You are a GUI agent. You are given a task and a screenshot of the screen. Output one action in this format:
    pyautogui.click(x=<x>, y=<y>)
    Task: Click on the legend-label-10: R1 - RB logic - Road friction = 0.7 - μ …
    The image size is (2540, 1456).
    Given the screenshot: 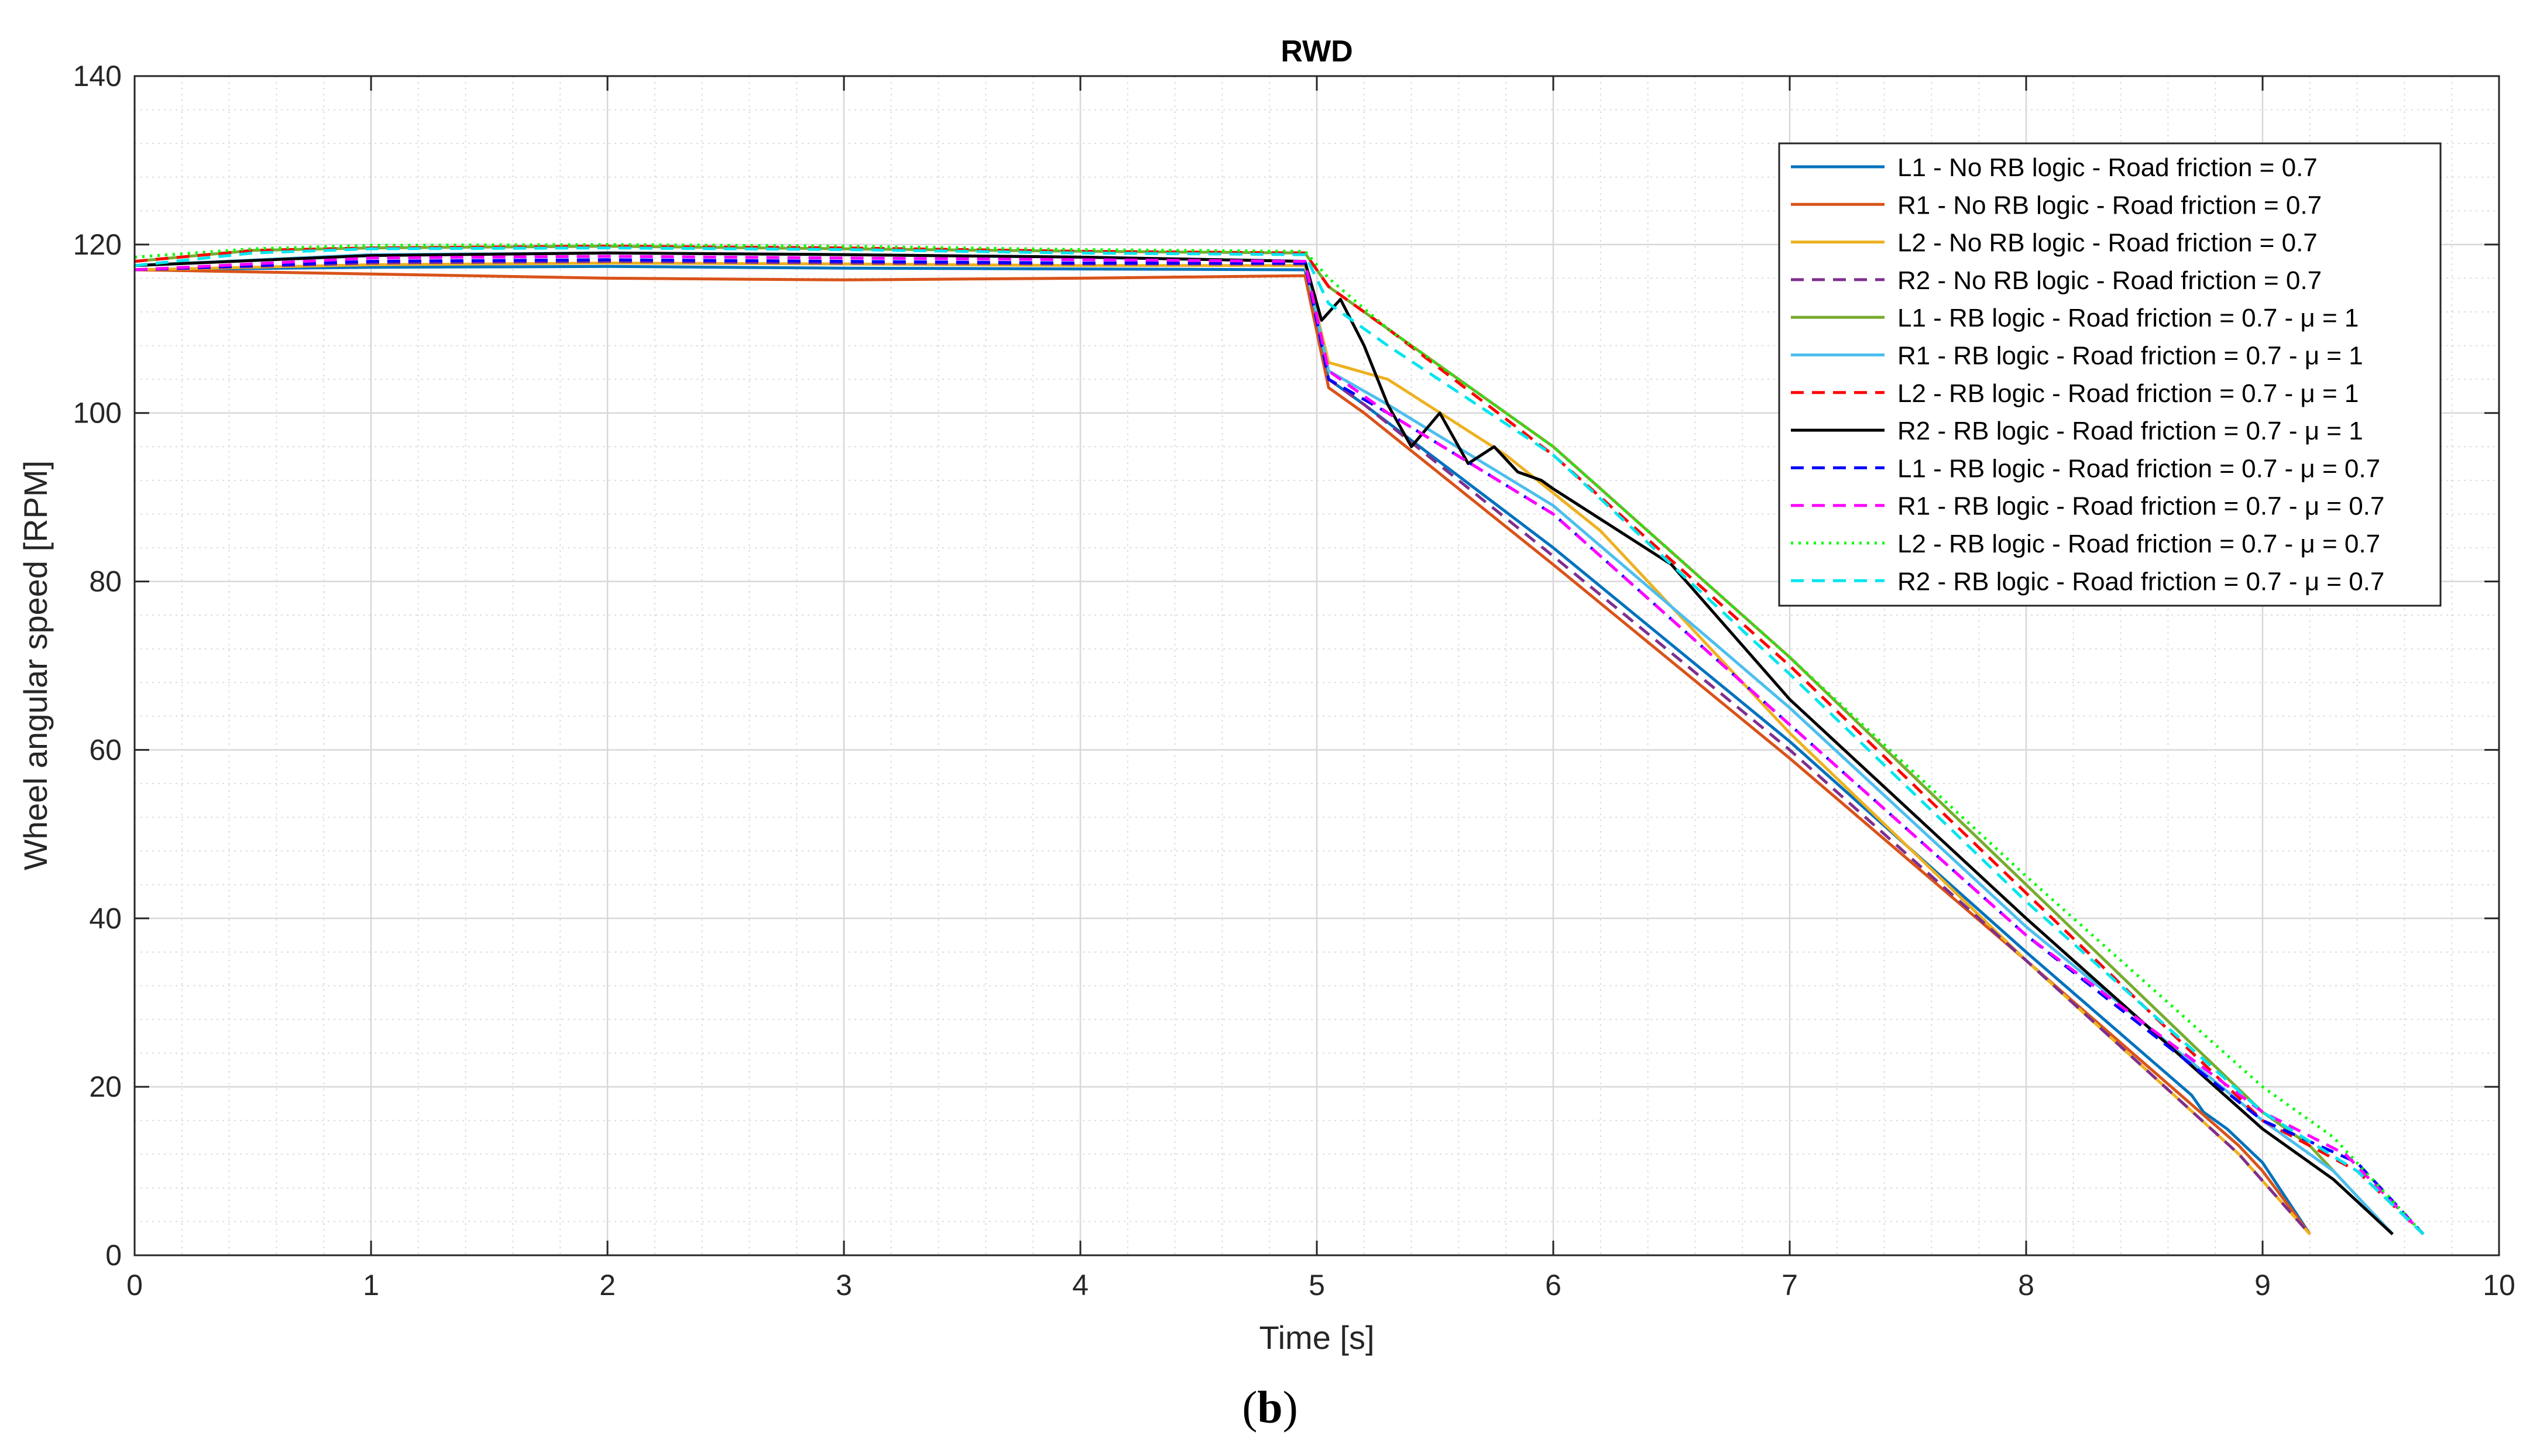 What is the action you would take?
    pyautogui.click(x=2140, y=506)
    